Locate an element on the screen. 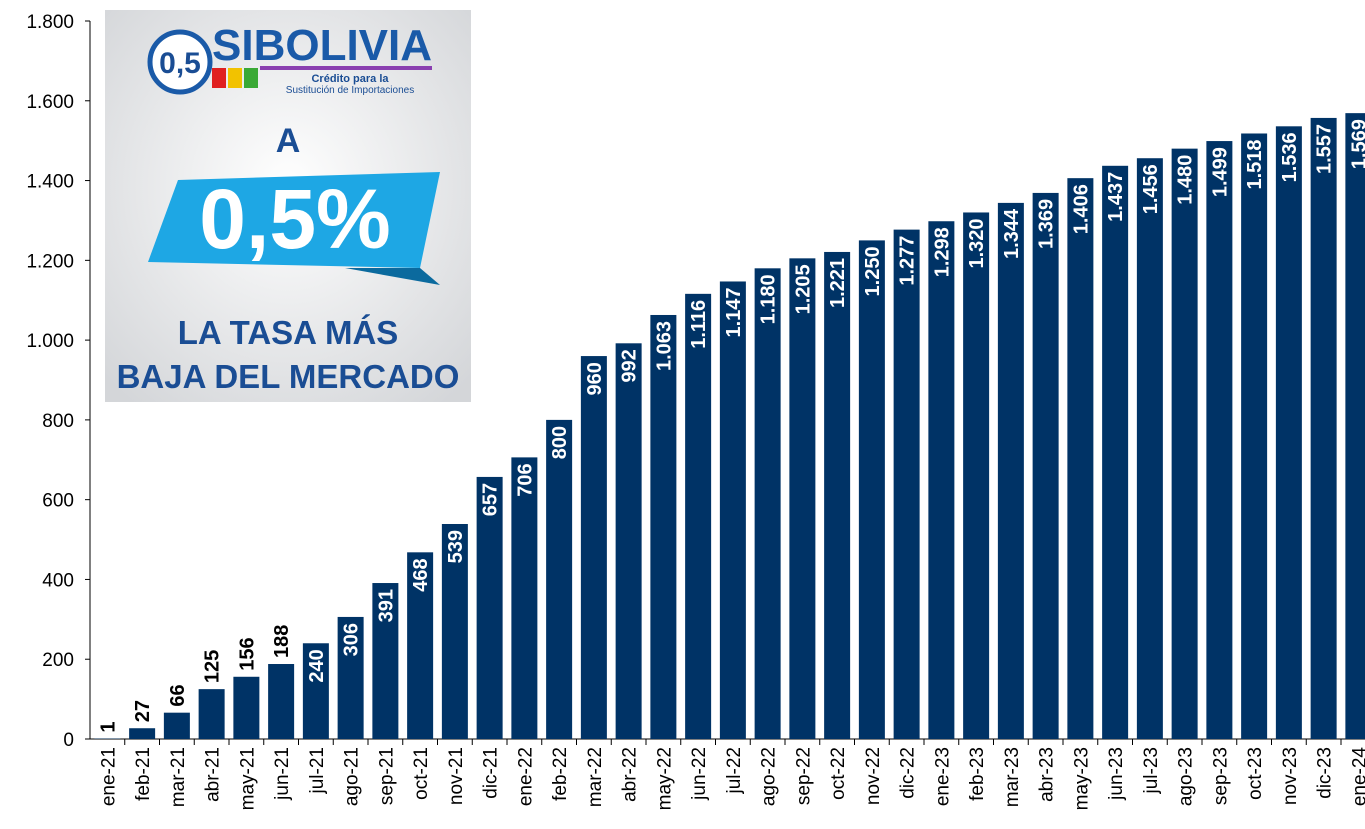 The height and width of the screenshot is (829, 1365). y-tick-label: 800 is located at coordinates (58, 421).